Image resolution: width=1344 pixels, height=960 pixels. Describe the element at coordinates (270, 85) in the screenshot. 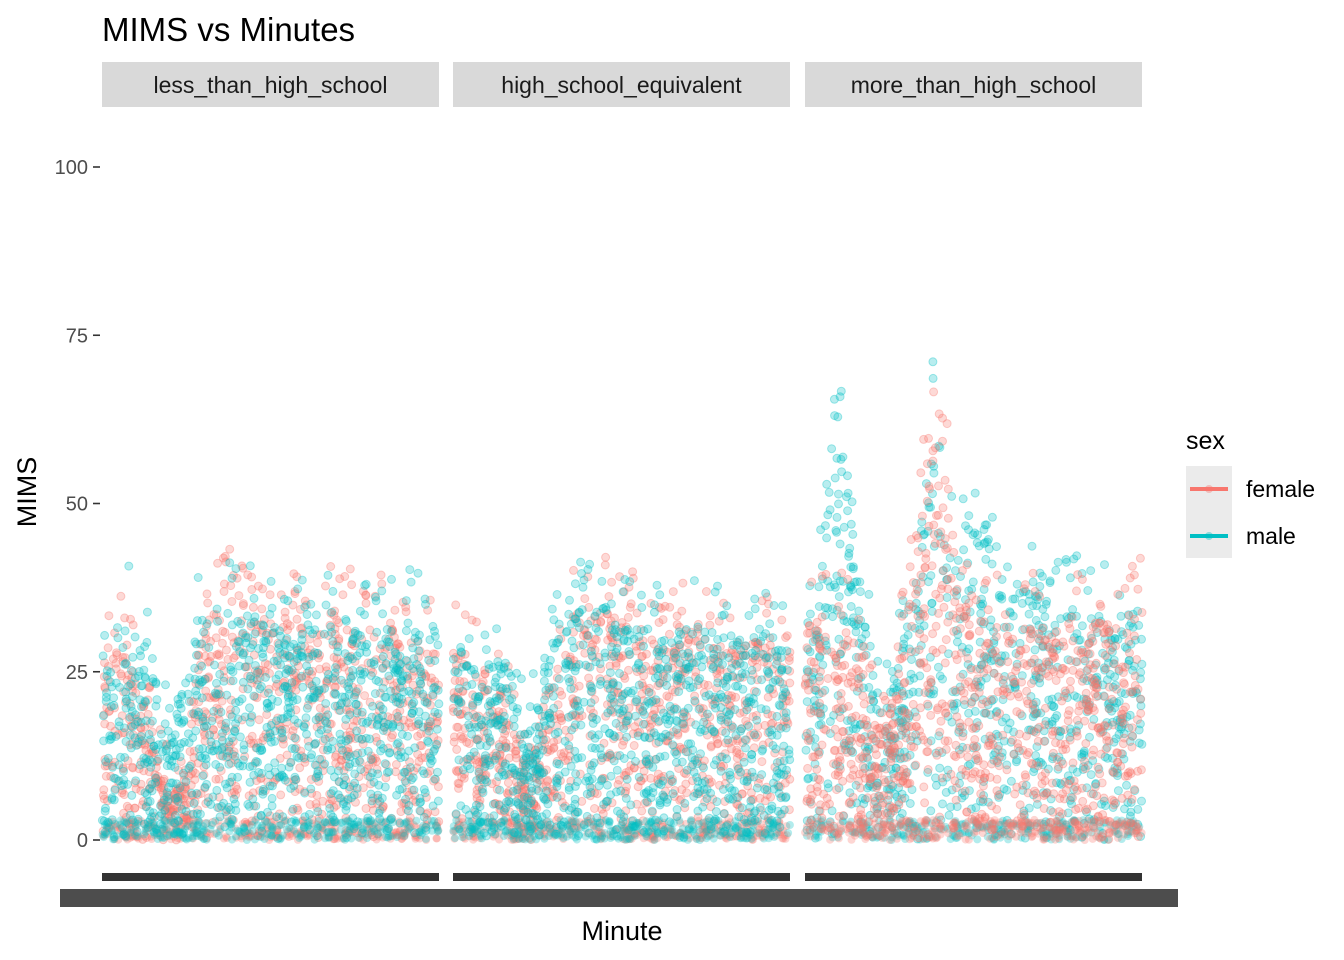

I see `strip-label: less_than_high_school` at that location.